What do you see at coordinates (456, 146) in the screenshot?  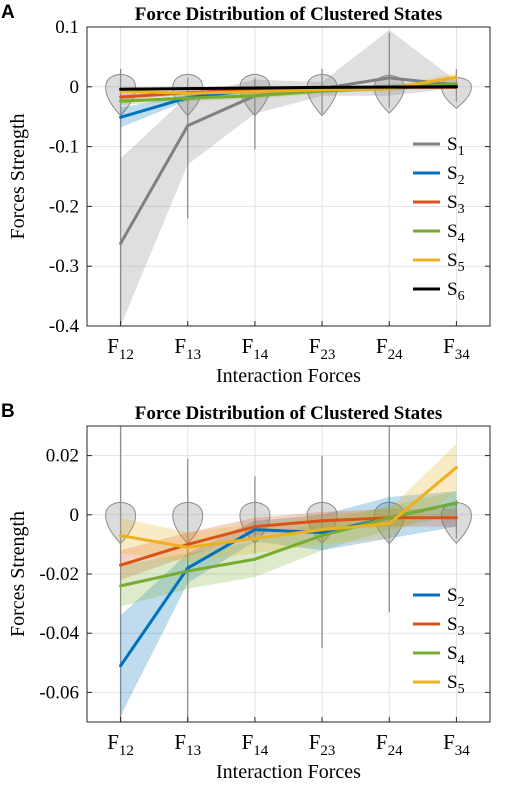 I see `legend-label: S1` at bounding box center [456, 146].